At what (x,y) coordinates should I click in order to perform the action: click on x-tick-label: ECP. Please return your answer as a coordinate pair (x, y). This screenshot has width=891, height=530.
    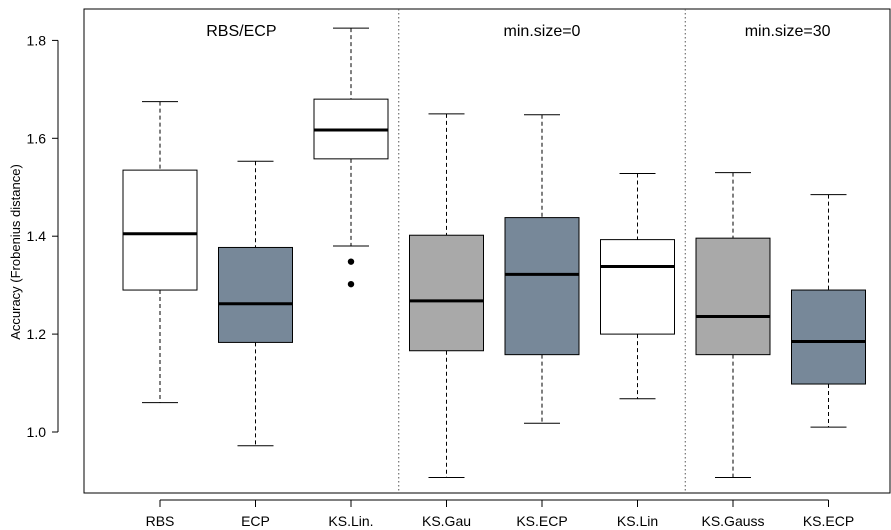
    Looking at the image, I should click on (255, 521).